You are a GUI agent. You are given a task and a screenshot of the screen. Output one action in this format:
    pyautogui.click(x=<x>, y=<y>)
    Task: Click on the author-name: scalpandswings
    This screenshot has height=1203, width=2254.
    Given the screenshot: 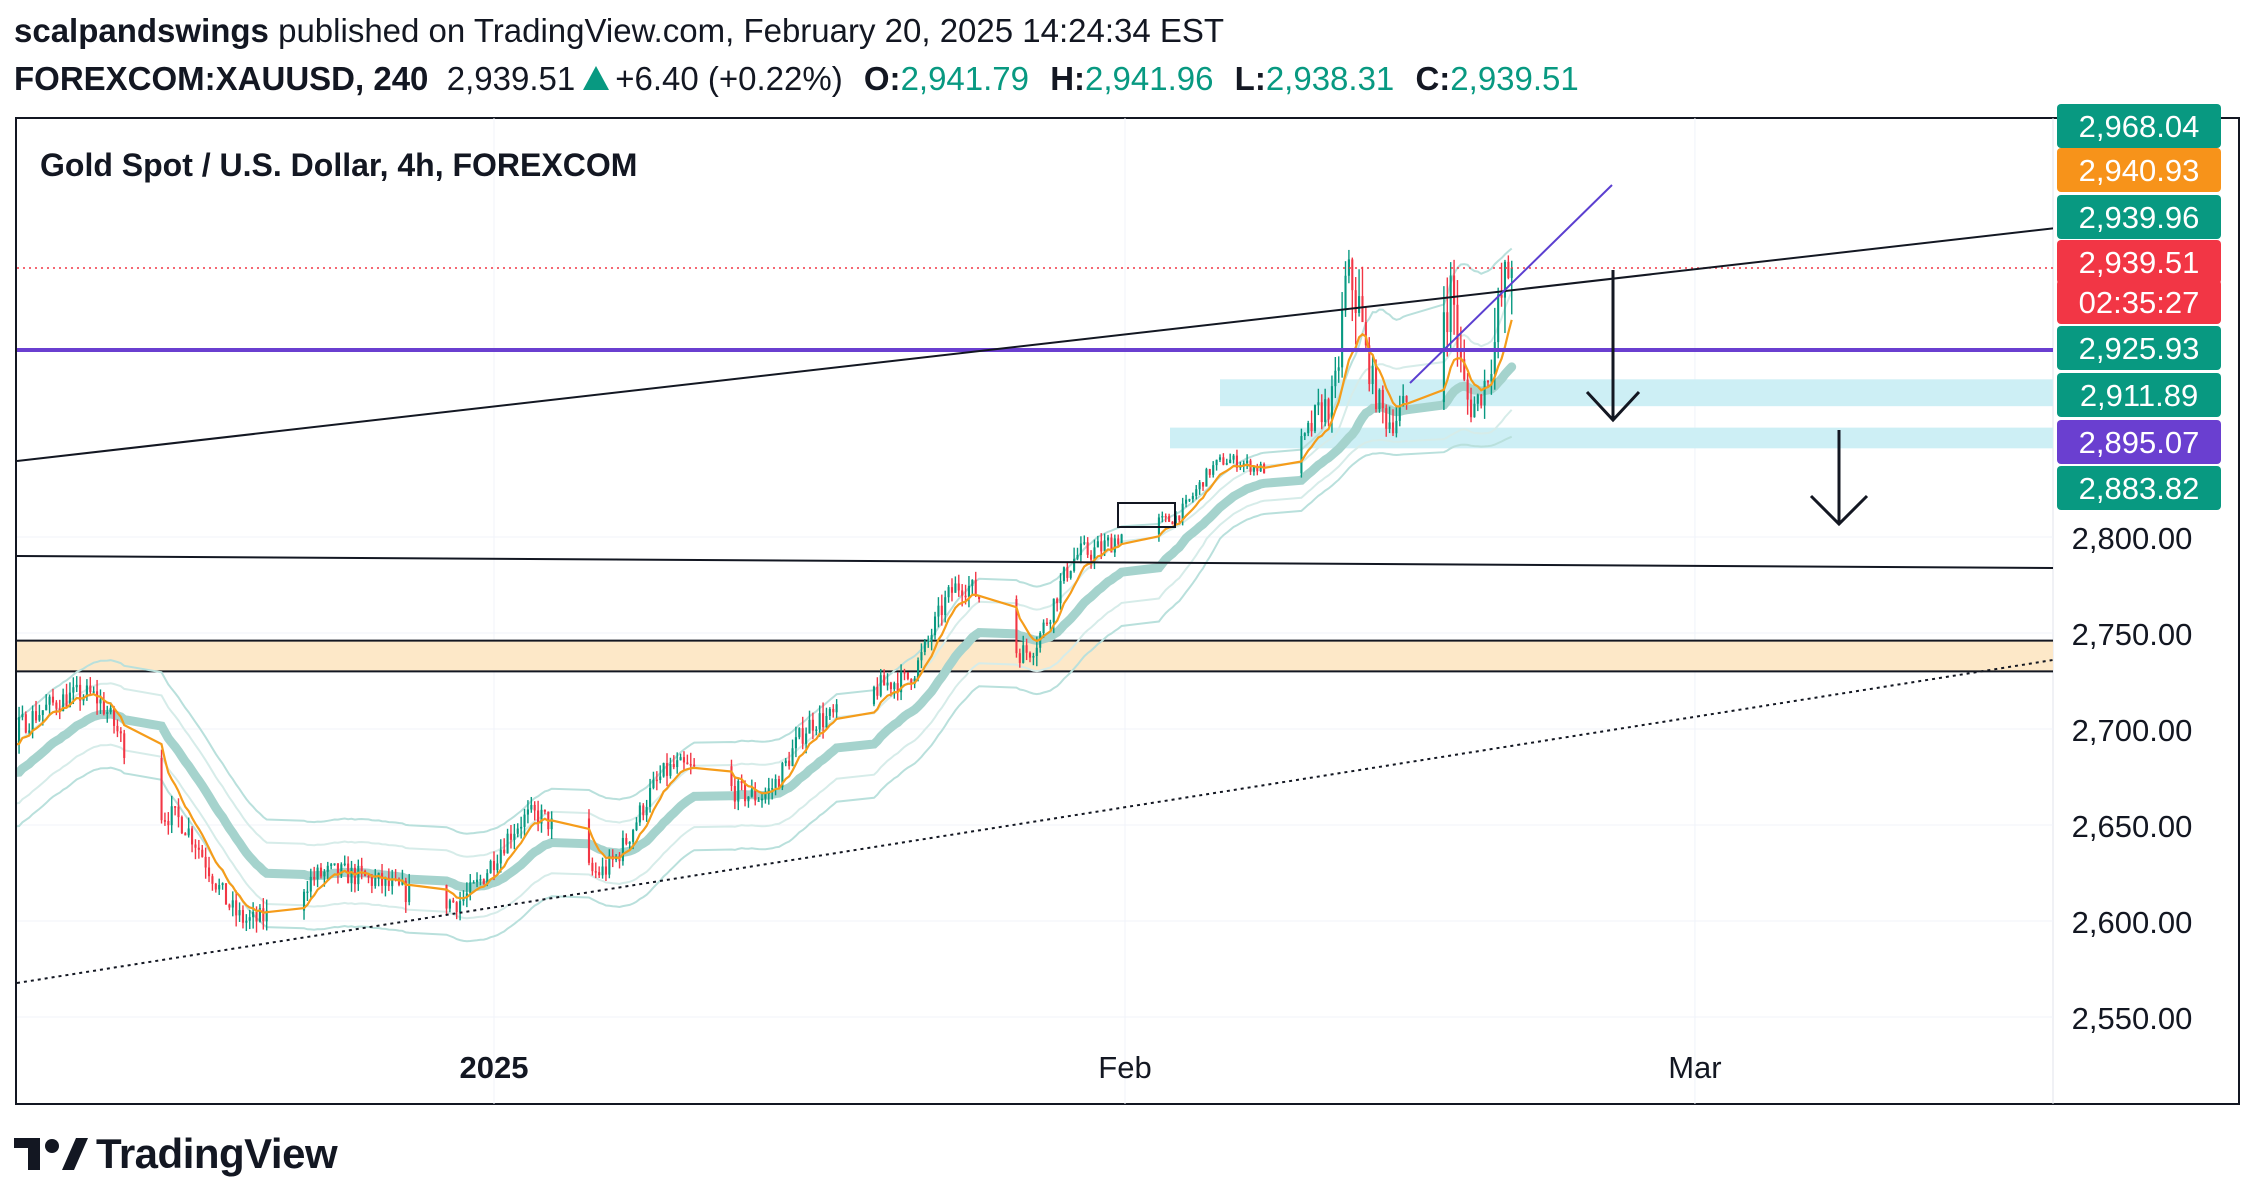 What is the action you would take?
    pyautogui.click(x=141, y=30)
    